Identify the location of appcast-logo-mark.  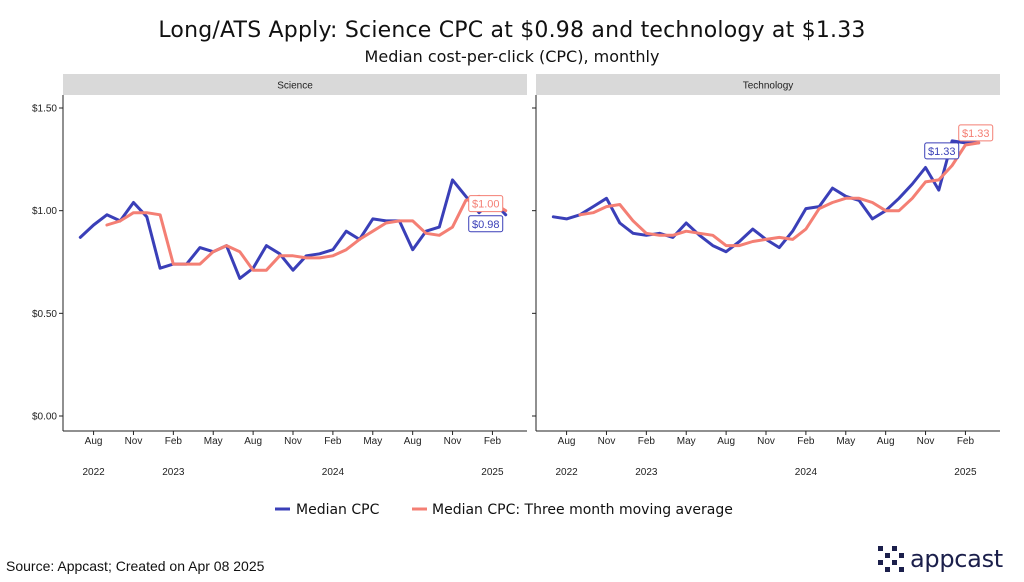
(891, 559).